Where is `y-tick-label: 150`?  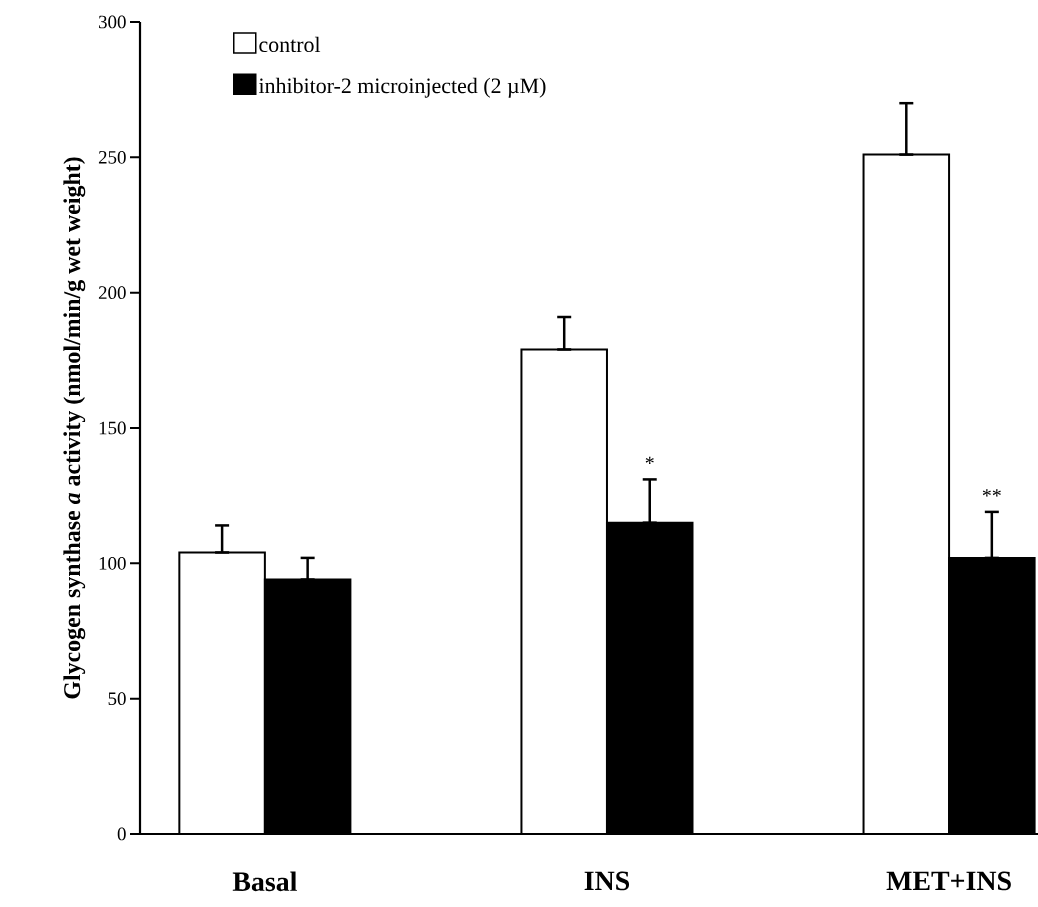
y-tick-label: 150 is located at coordinates (112, 428).